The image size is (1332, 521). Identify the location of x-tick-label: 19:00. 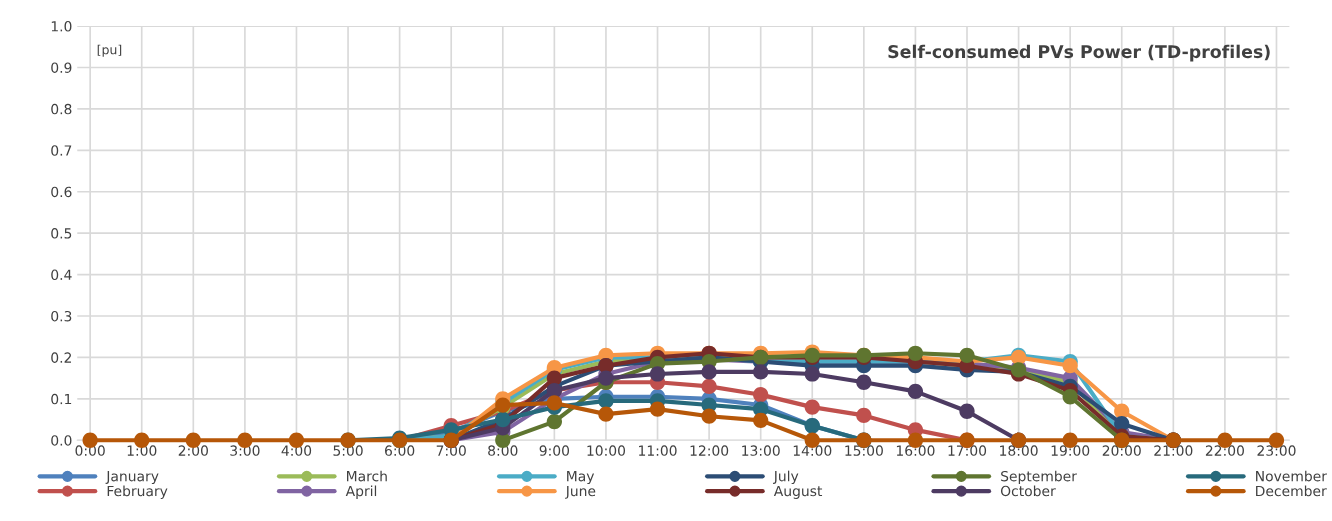
(1070, 450).